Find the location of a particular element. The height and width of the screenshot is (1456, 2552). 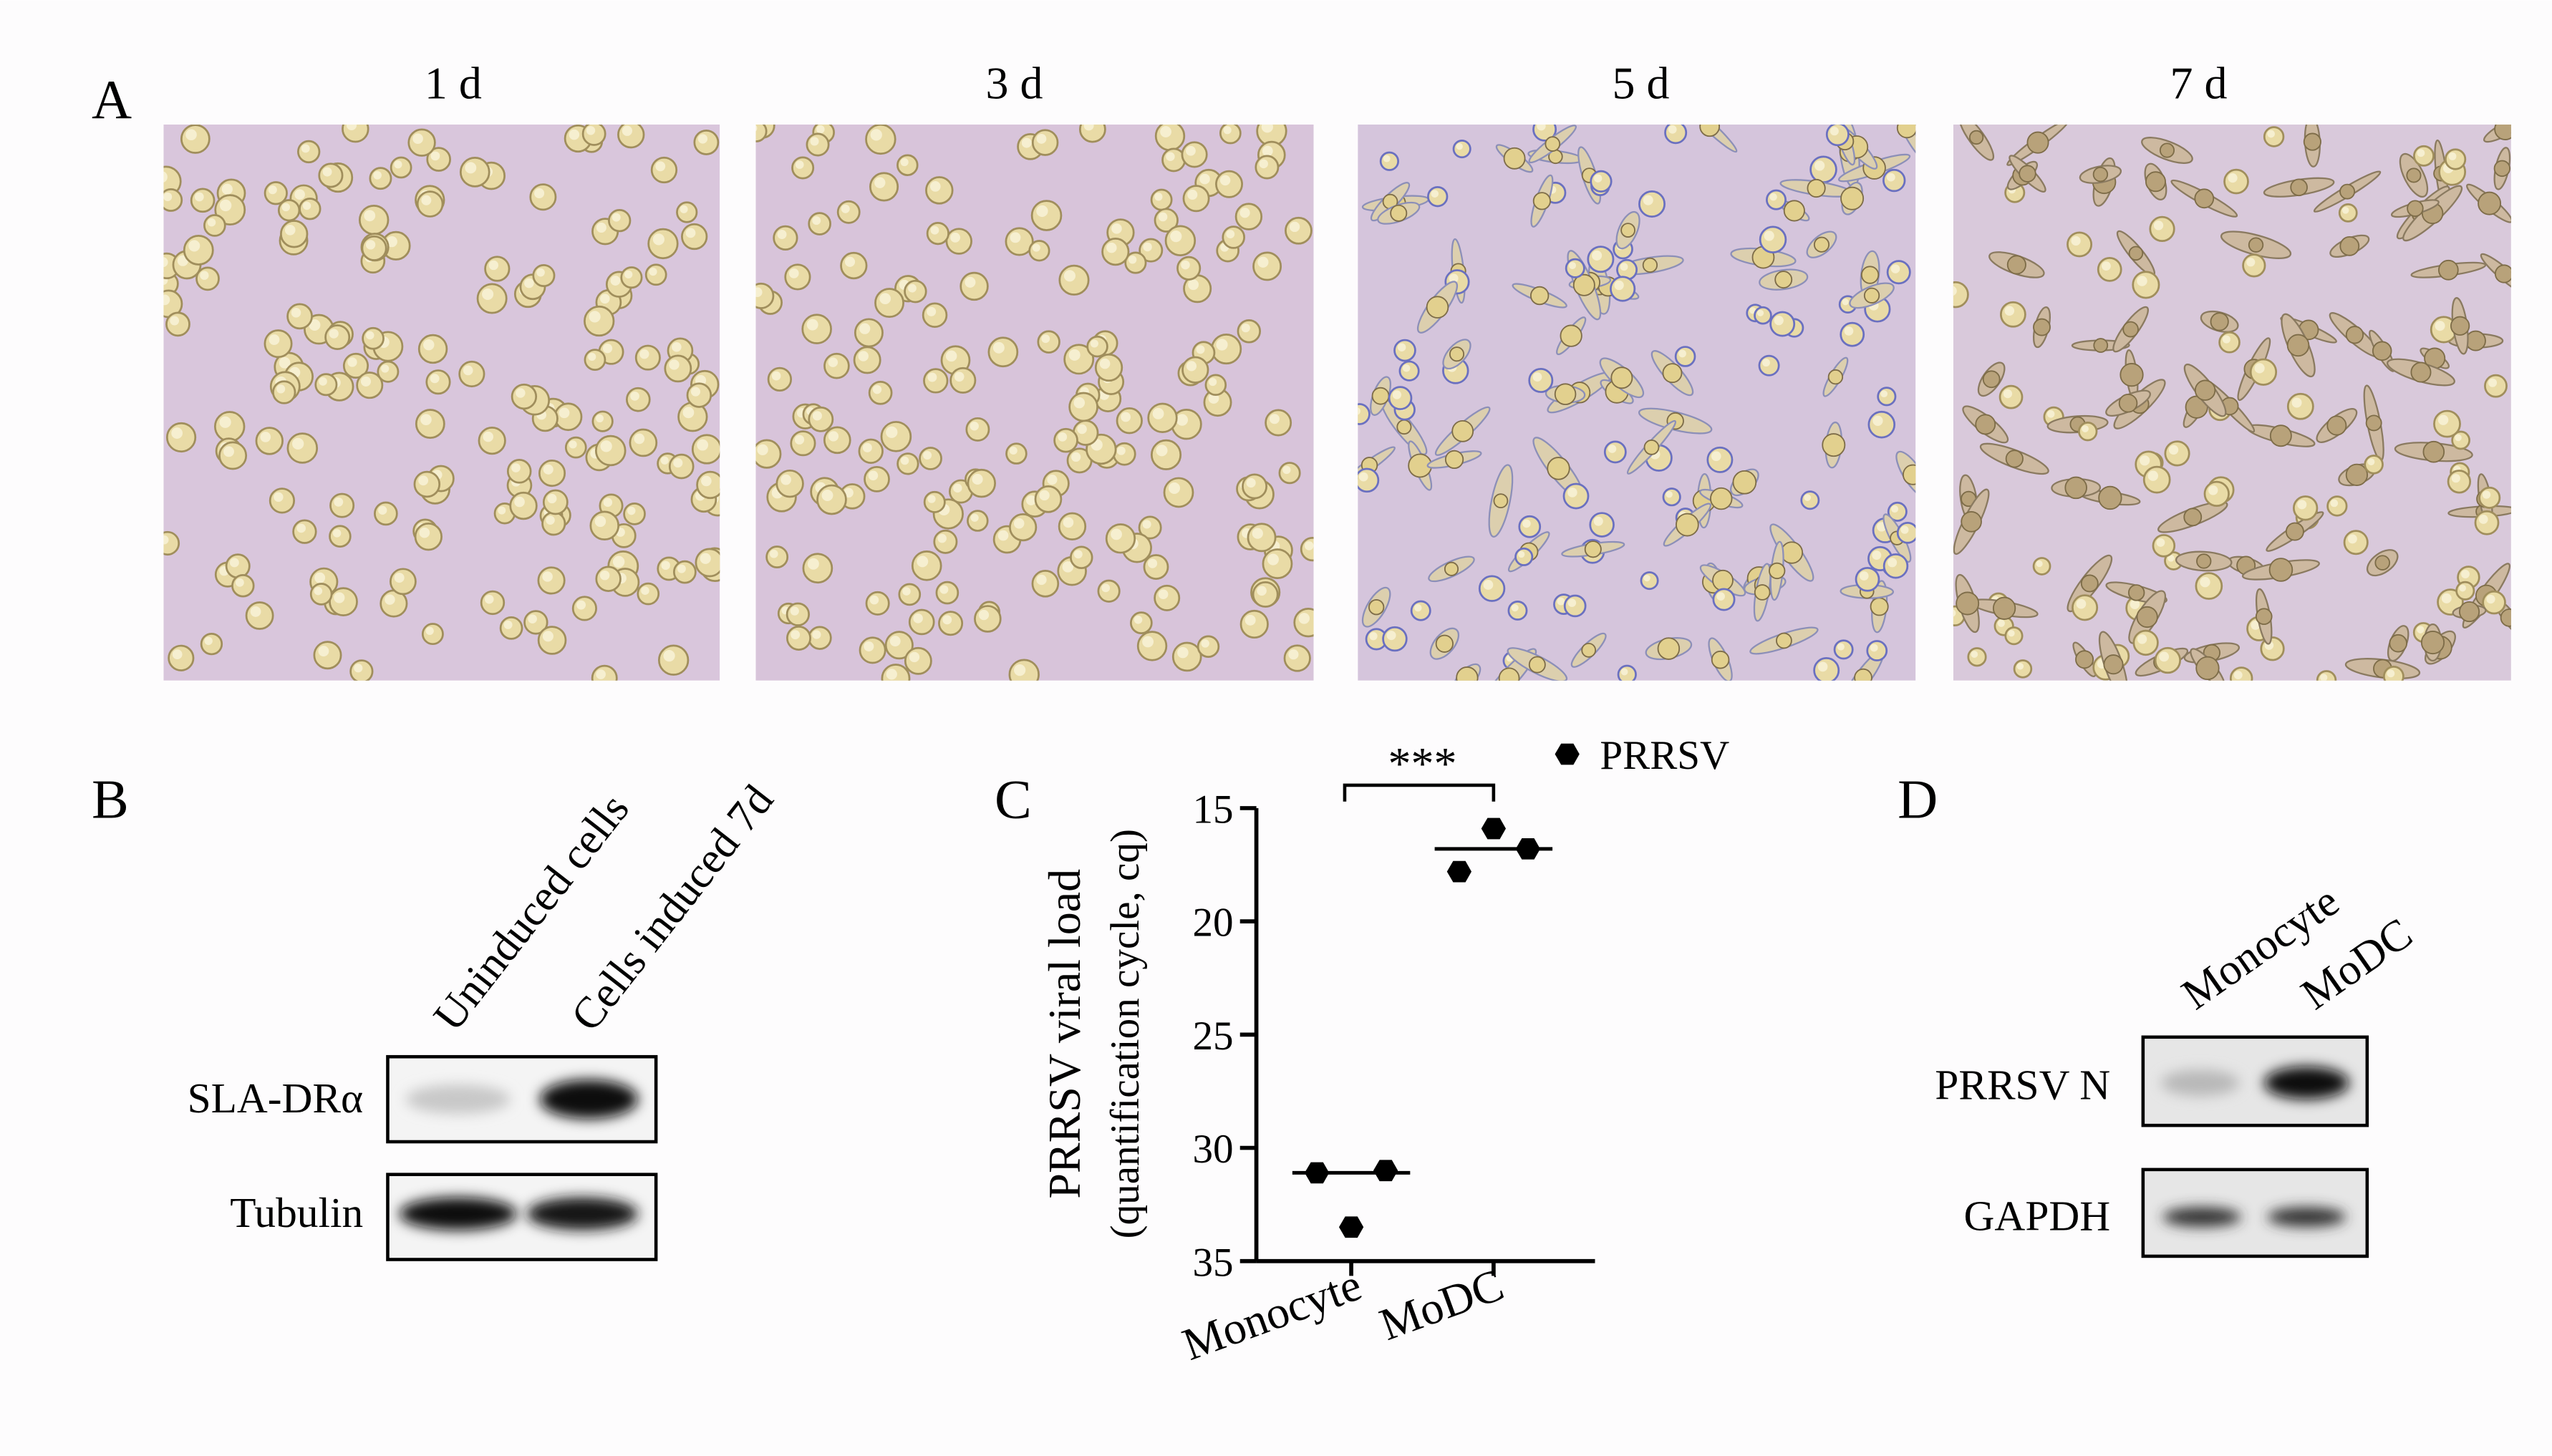

y-axis-label: (quantification cycle, cq) is located at coordinates (1125, 1033).